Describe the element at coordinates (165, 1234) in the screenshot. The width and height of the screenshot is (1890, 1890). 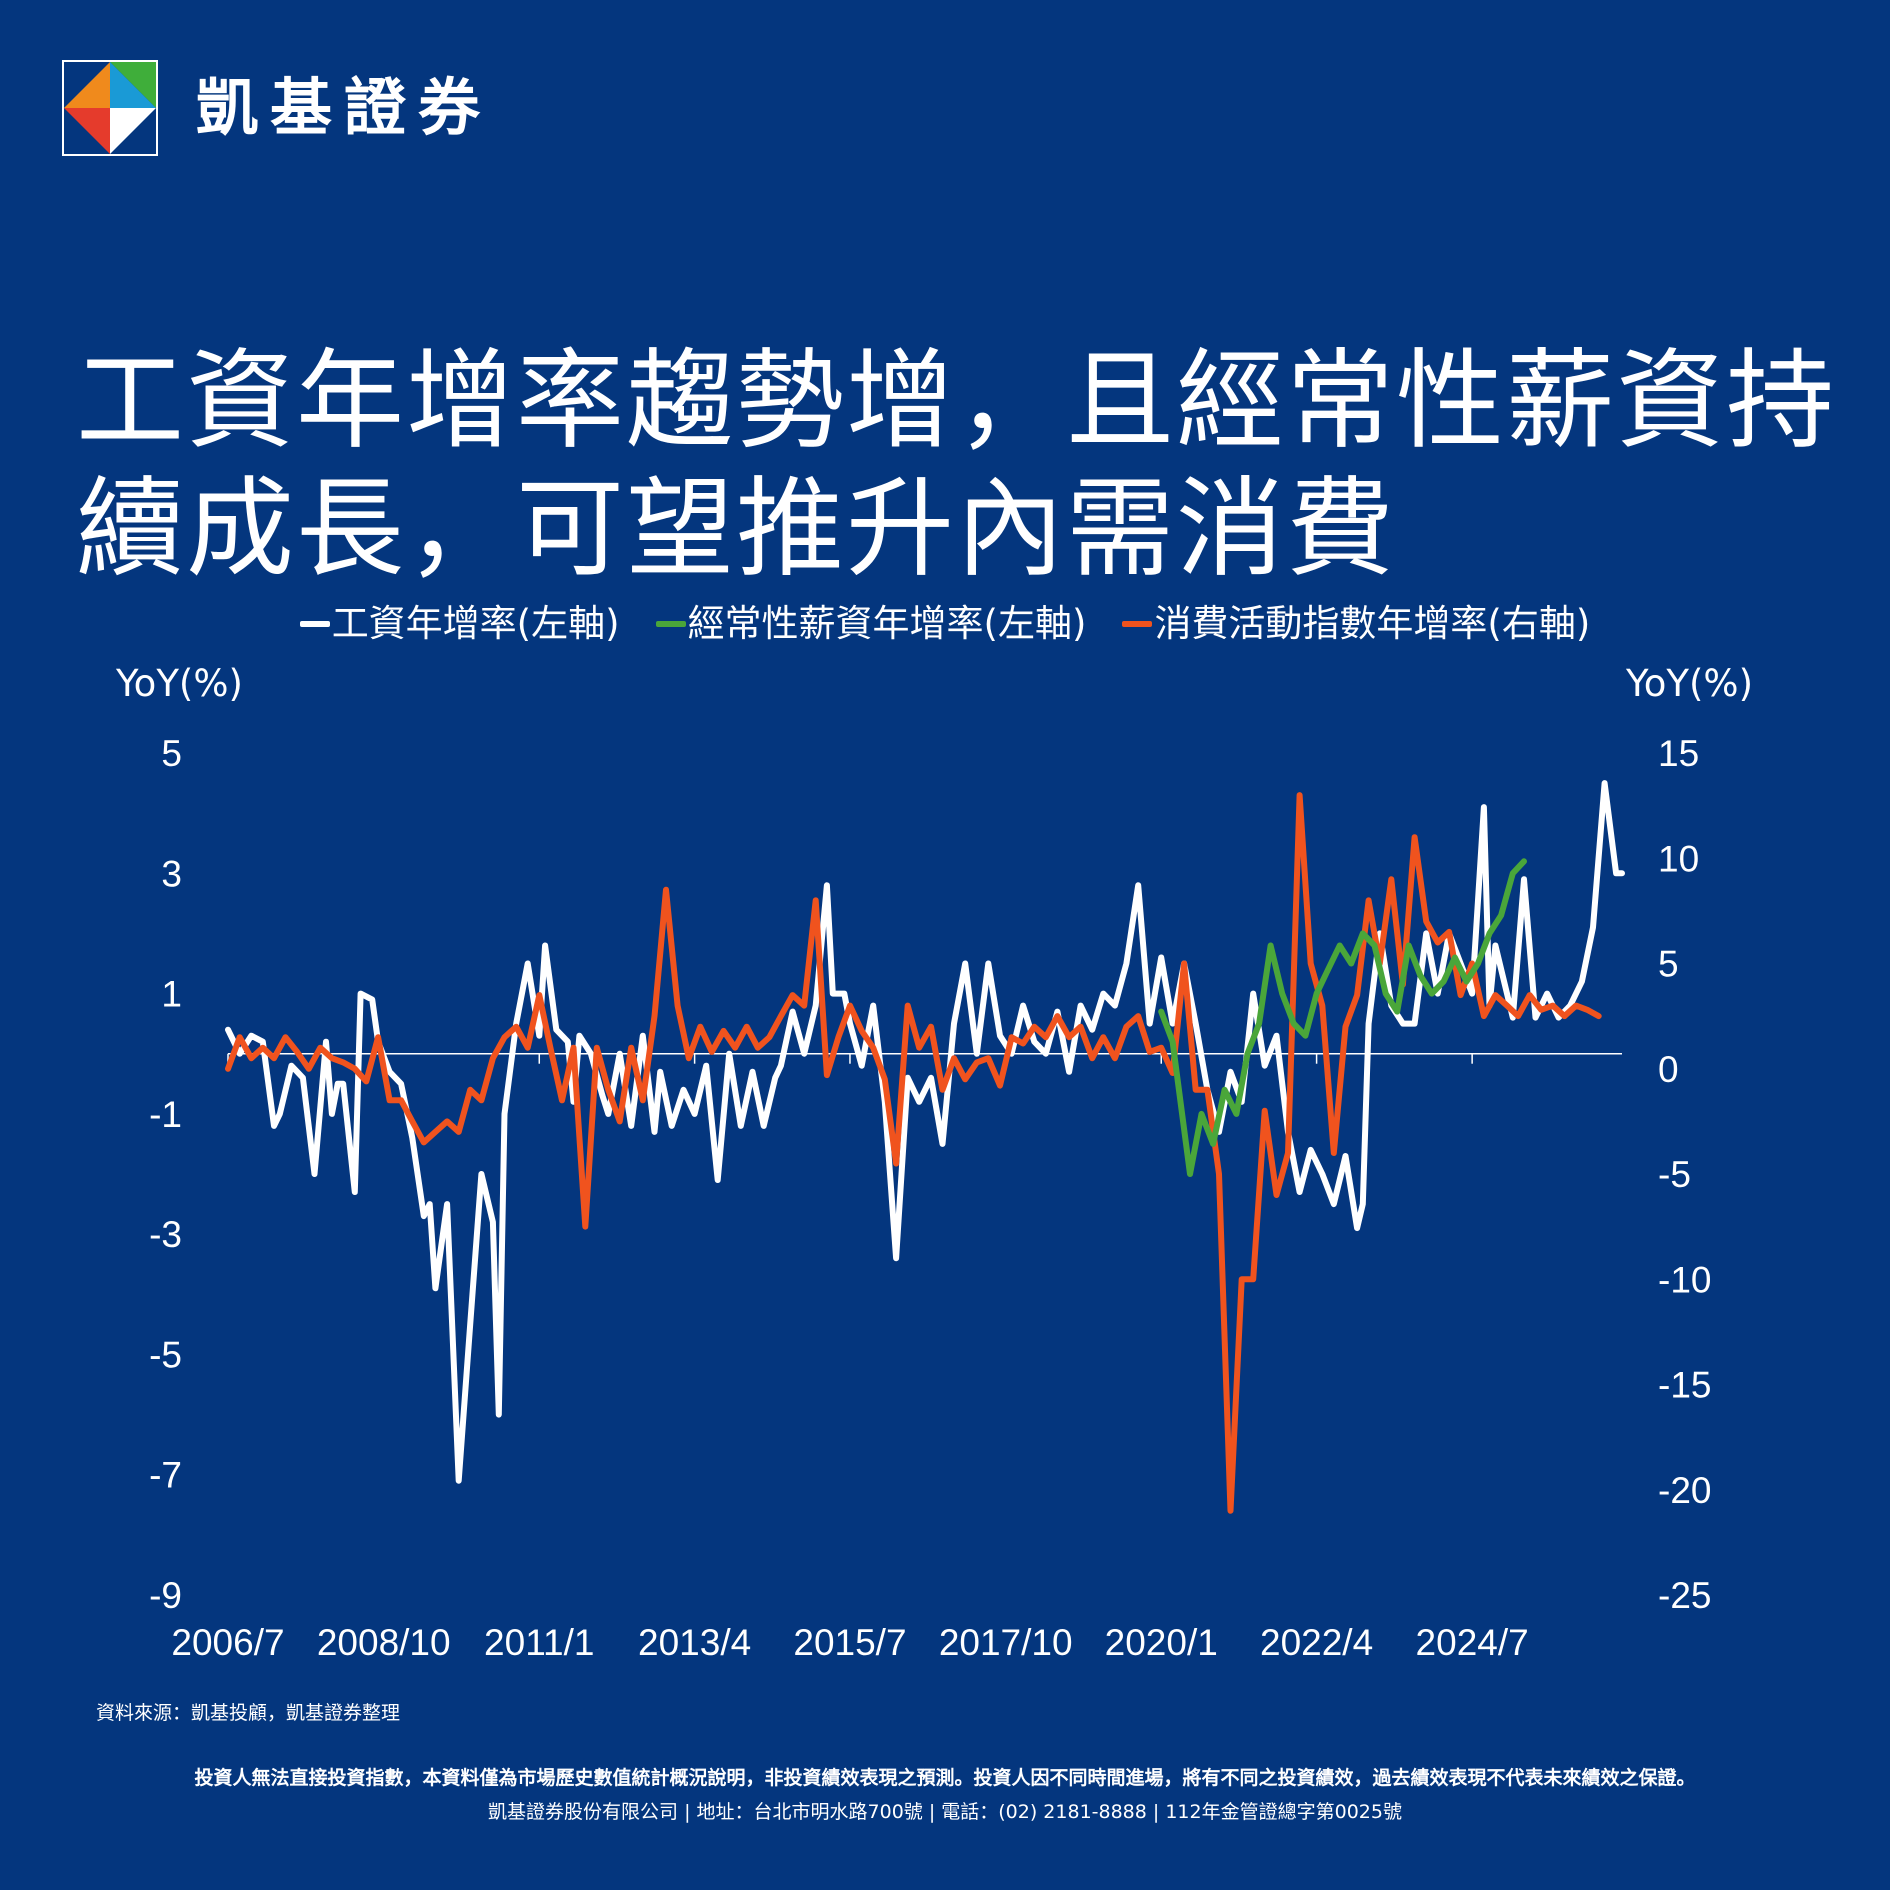
I see `left-tick-label: -3` at that location.